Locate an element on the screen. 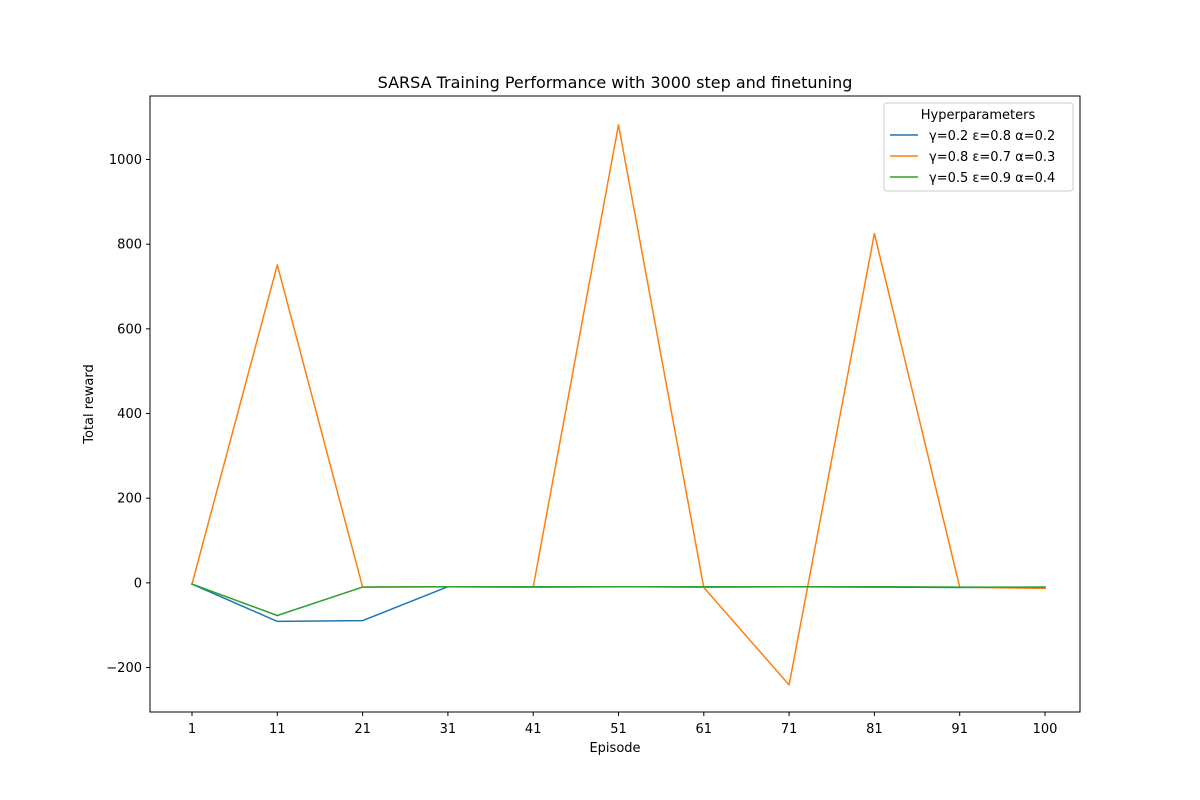 The image size is (1200, 800). x-tick-label: 51 is located at coordinates (618, 729).